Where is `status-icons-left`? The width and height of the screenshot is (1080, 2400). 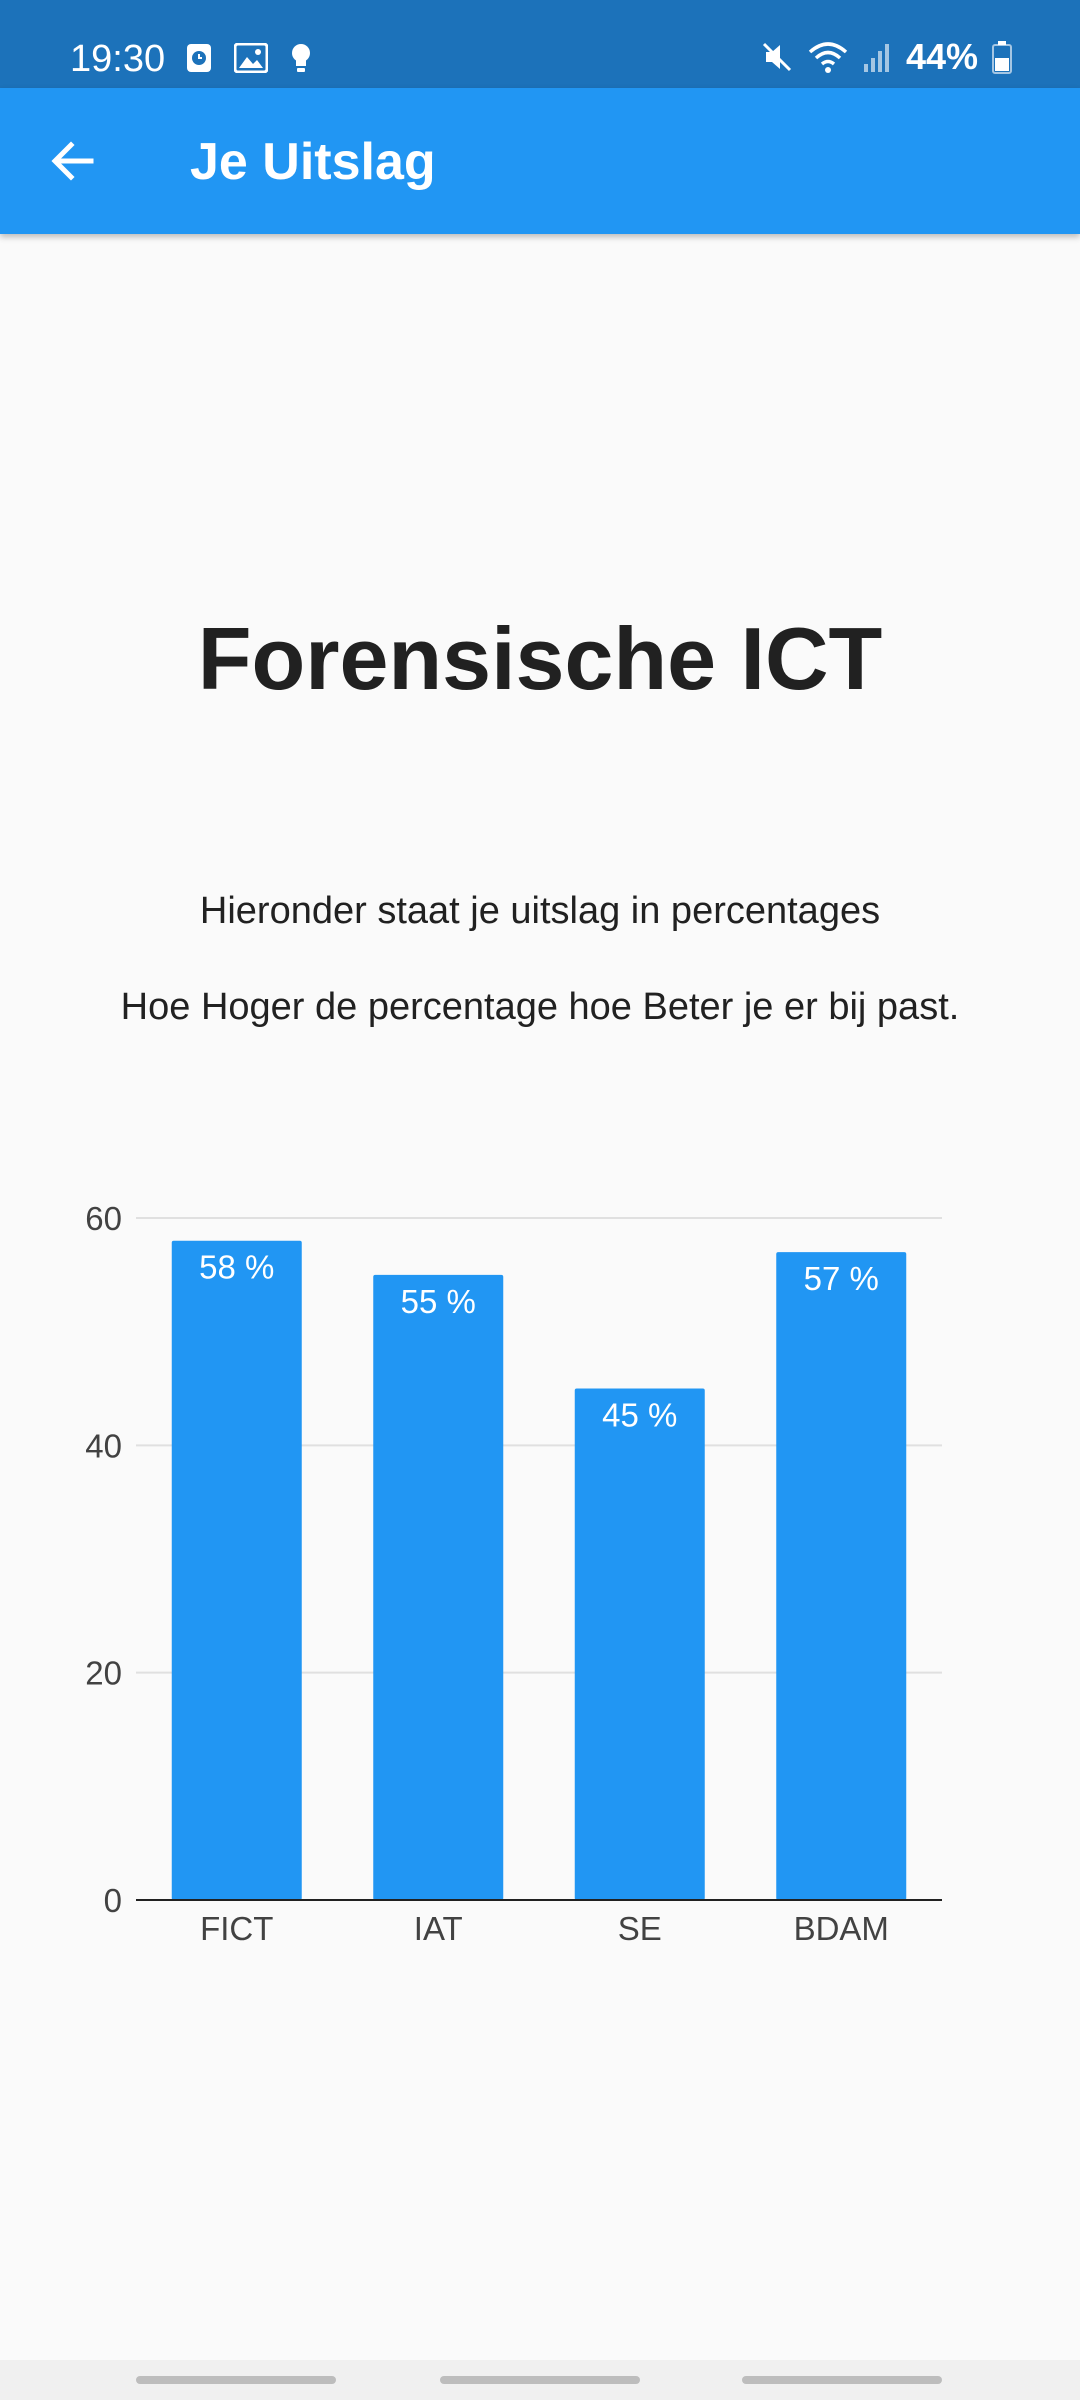
status-icons-left is located at coordinates (249, 58).